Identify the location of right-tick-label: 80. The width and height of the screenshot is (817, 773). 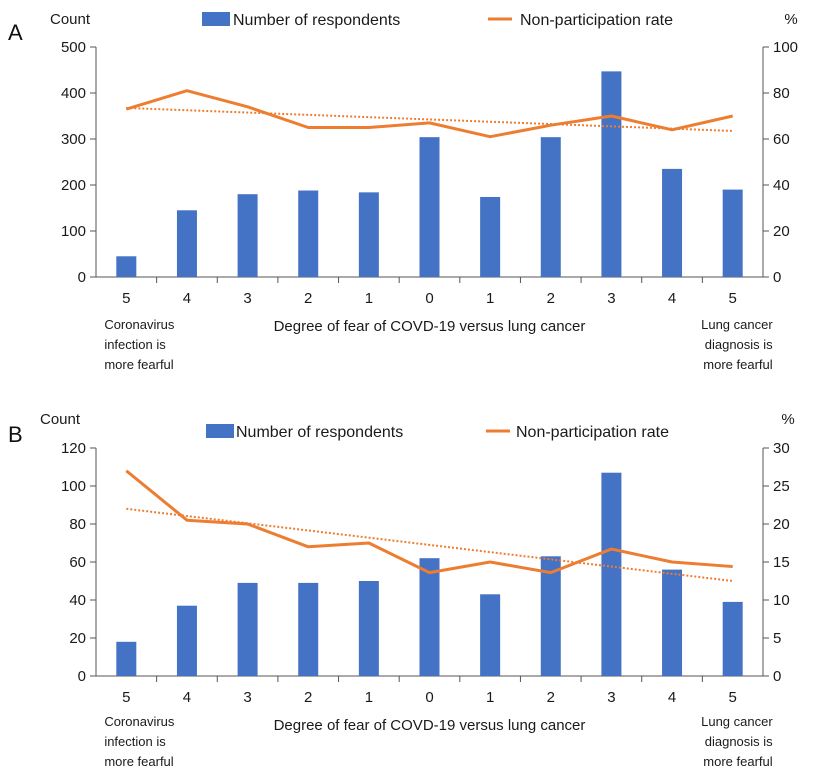
(781, 93).